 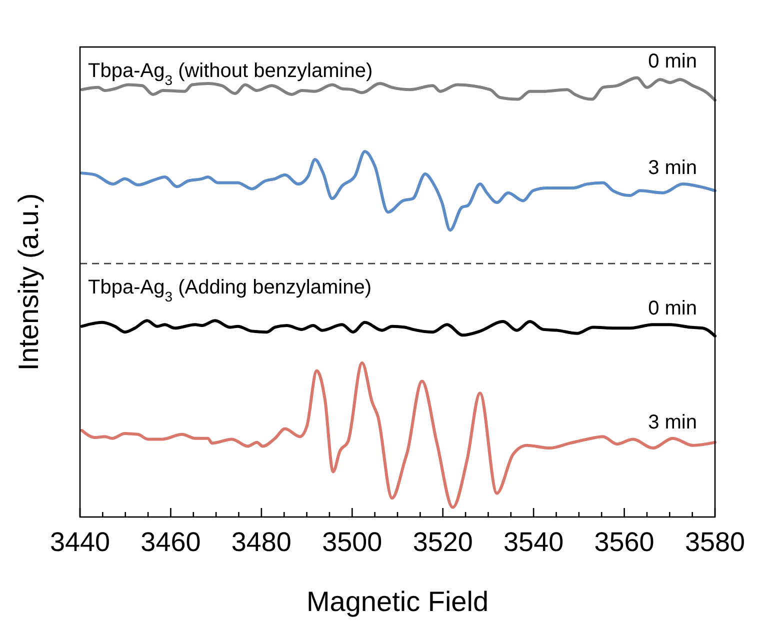 I want to click on x-tick-label: 3480, so click(x=261, y=542).